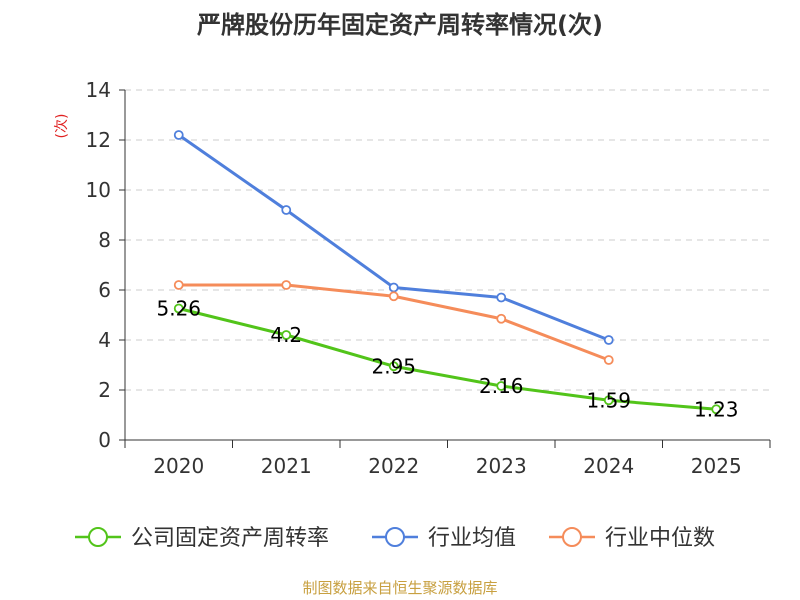  I want to click on y-tick-label: 14, so click(98, 90).